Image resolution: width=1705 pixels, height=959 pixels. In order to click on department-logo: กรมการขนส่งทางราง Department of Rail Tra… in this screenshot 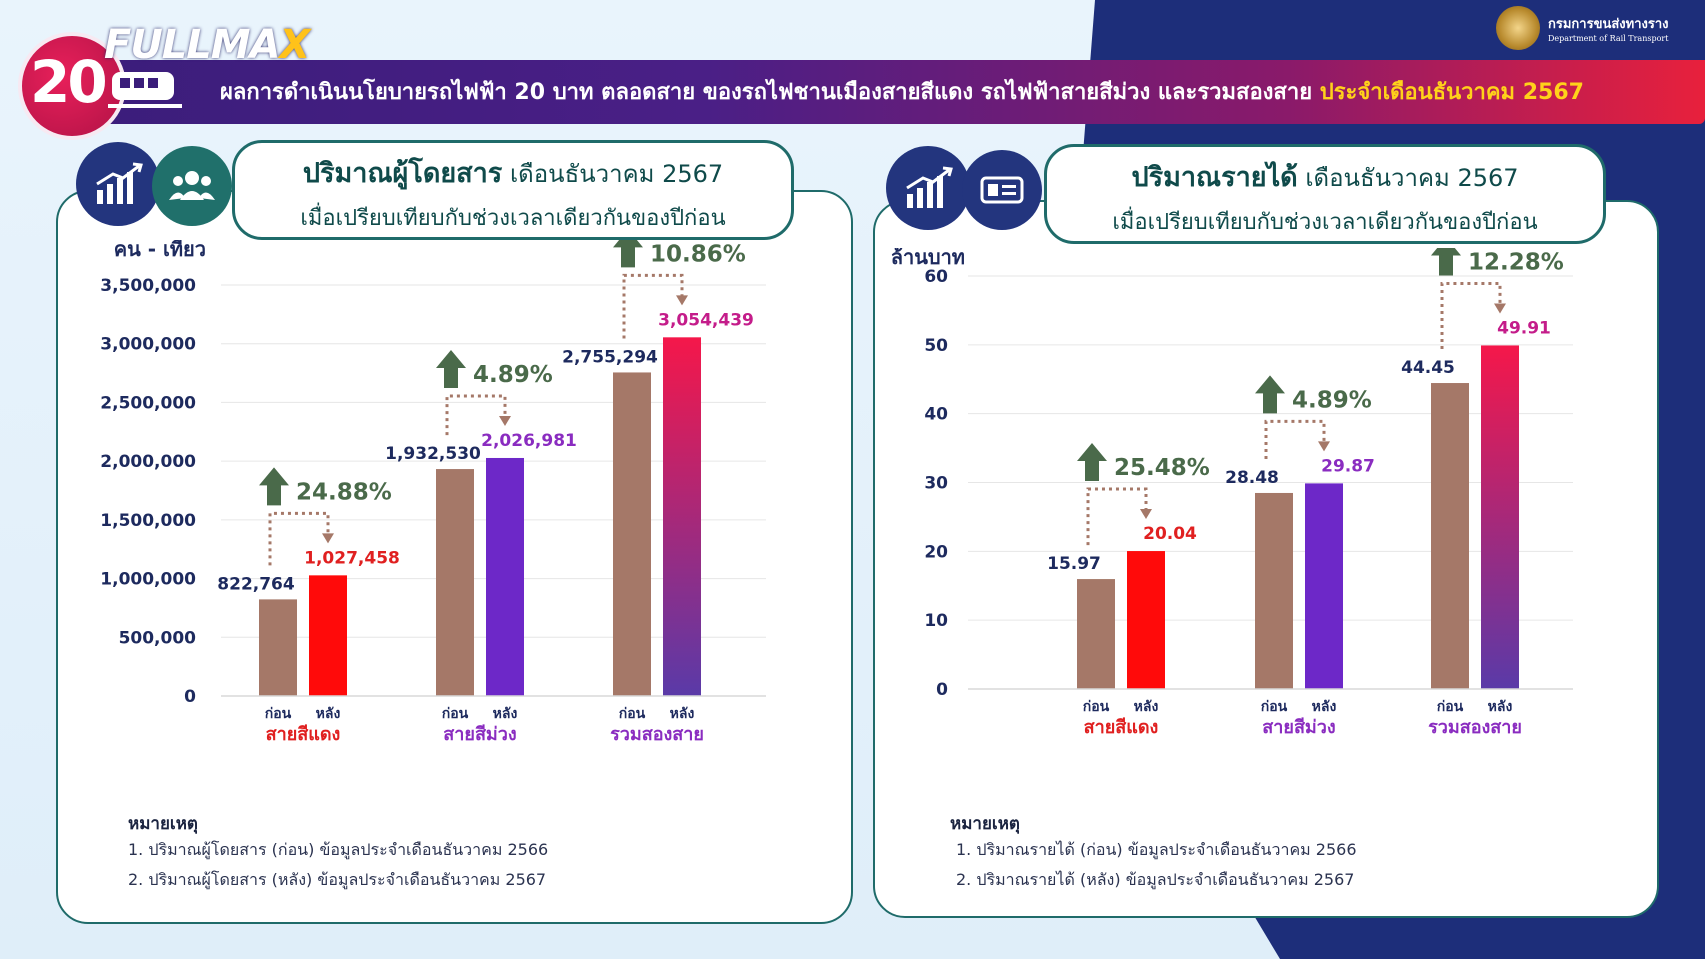, I will do `click(1582, 28)`.